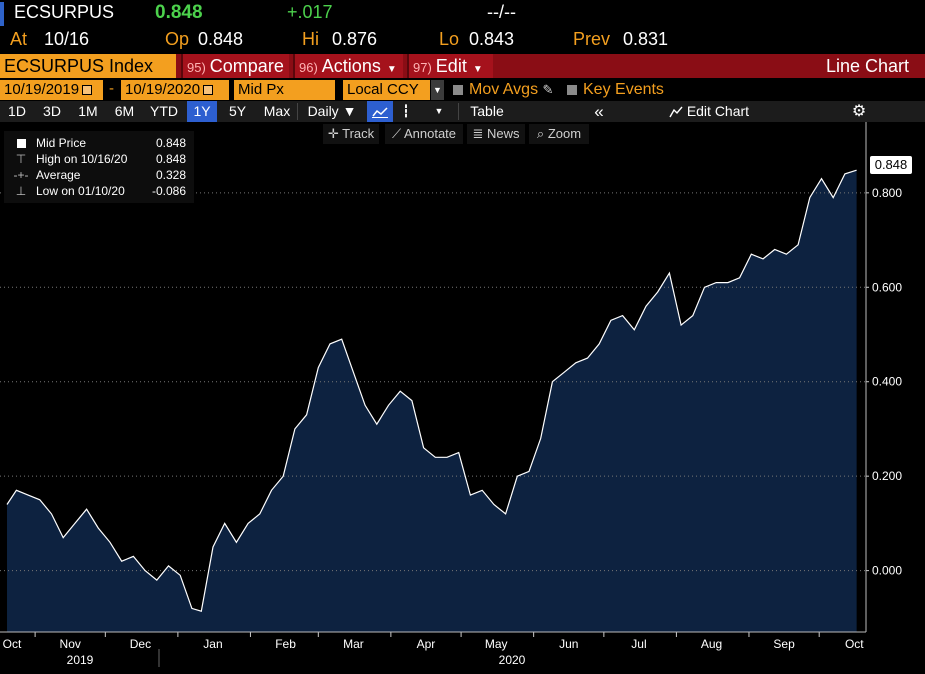 This screenshot has width=925, height=674. Describe the element at coordinates (887, 476) in the screenshot. I see `y-tick-label: 0.200` at that location.